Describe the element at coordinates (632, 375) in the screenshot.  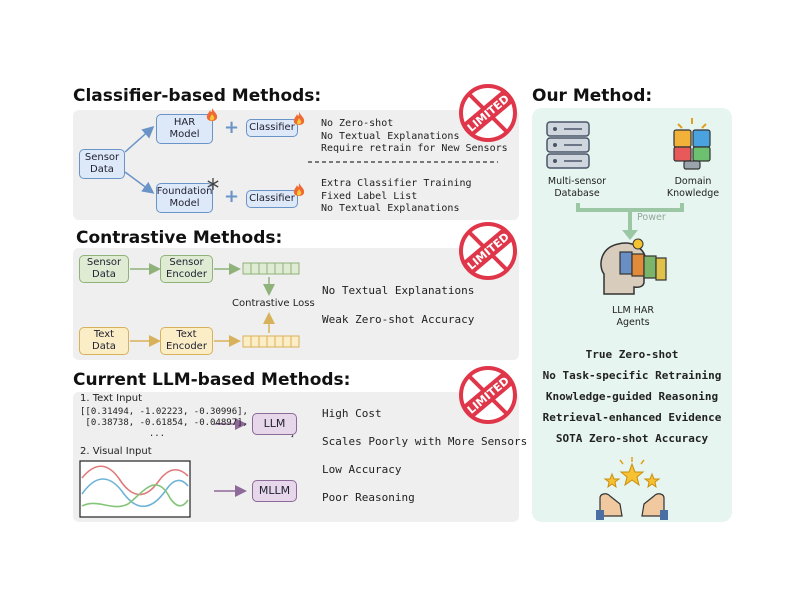
I see `feature-no-retraining: No Task-specific Retraining` at that location.